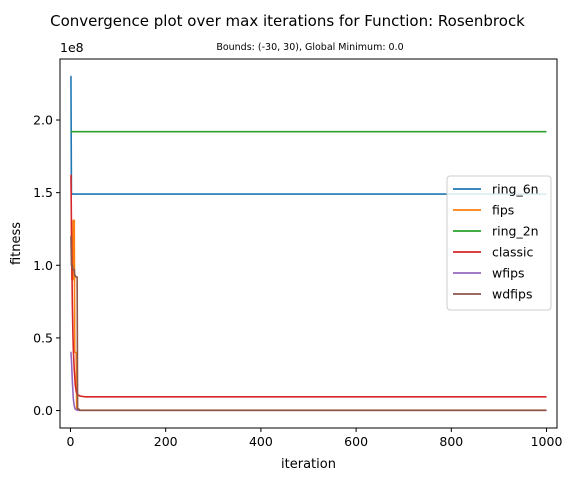 This screenshot has height=480, width=575. Describe the element at coordinates (166, 441) in the screenshot. I see `x-tick-label: 200` at that location.